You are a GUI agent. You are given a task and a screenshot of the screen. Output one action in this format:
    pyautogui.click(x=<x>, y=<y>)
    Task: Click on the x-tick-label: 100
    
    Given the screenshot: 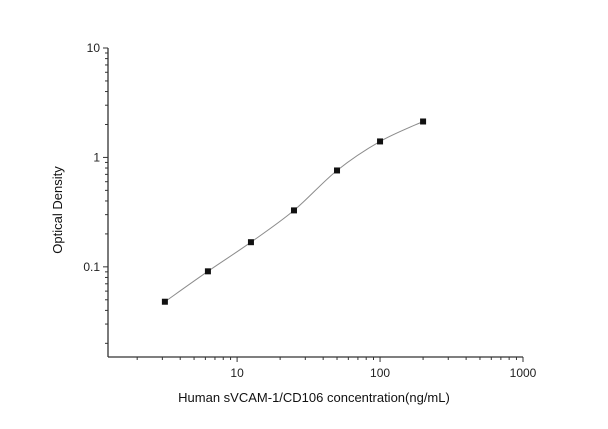 What is the action you would take?
    pyautogui.click(x=380, y=373)
    